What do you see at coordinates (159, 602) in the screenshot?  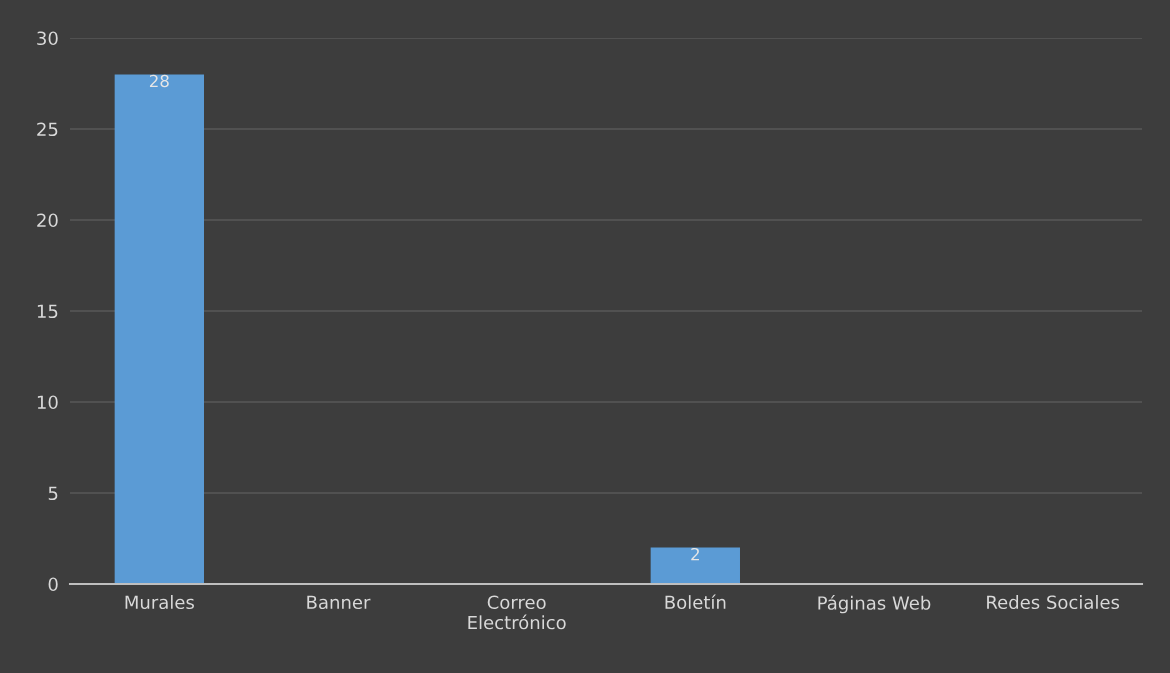 I see `x-tick-label: Murales` at bounding box center [159, 602].